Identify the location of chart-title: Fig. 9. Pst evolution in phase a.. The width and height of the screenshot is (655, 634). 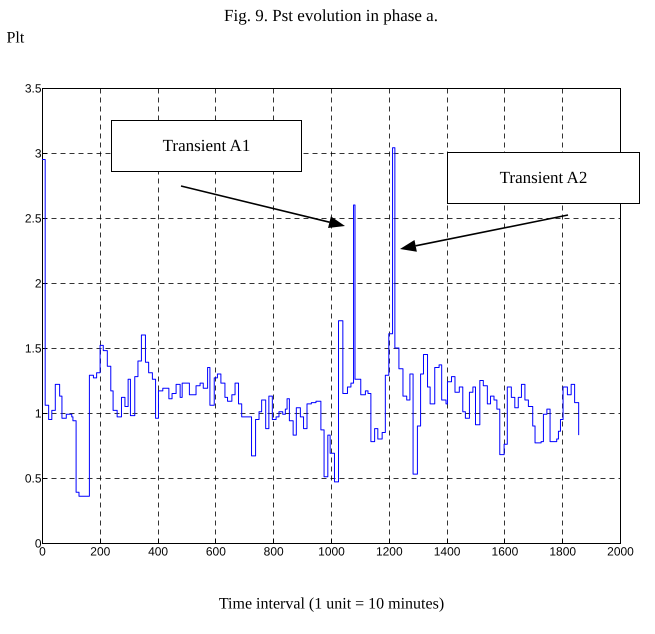
(331, 15).